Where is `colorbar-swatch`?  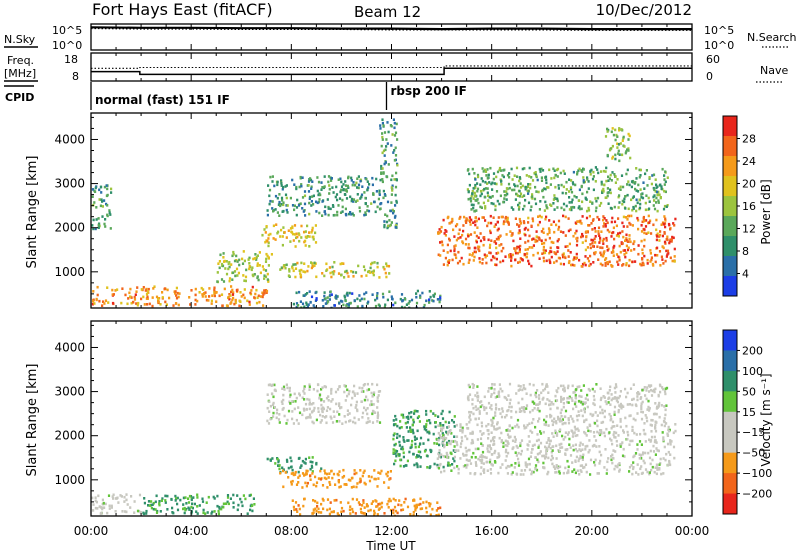 colorbar-swatch is located at coordinates (730, 286).